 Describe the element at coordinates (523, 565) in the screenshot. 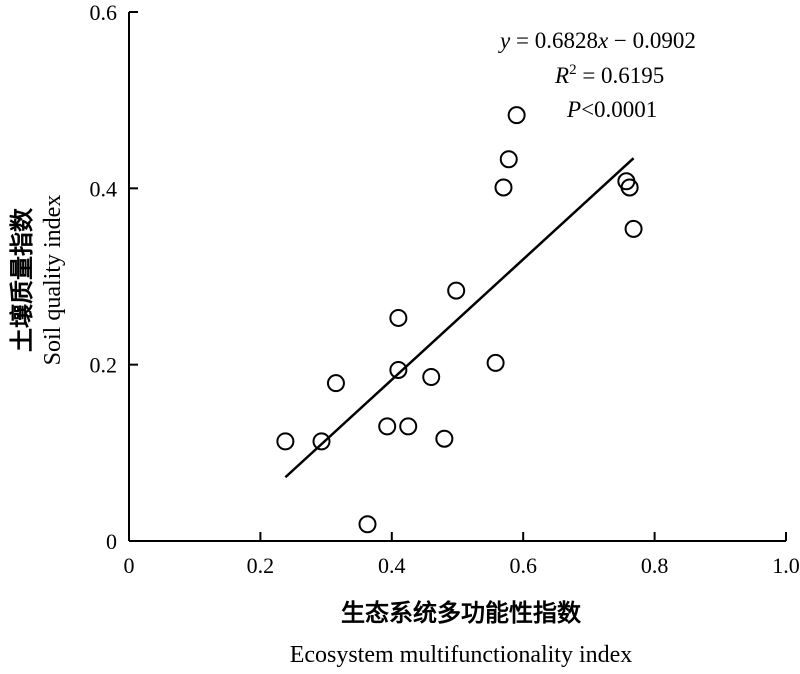

I see `x-tick-label: 0.6` at that location.